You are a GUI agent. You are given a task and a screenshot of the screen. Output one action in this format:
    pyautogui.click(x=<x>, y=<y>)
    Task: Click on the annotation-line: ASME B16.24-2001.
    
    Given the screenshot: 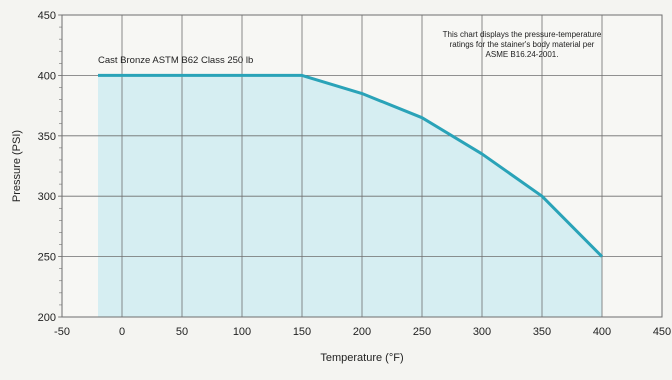 What is the action you would take?
    pyautogui.click(x=522, y=54)
    